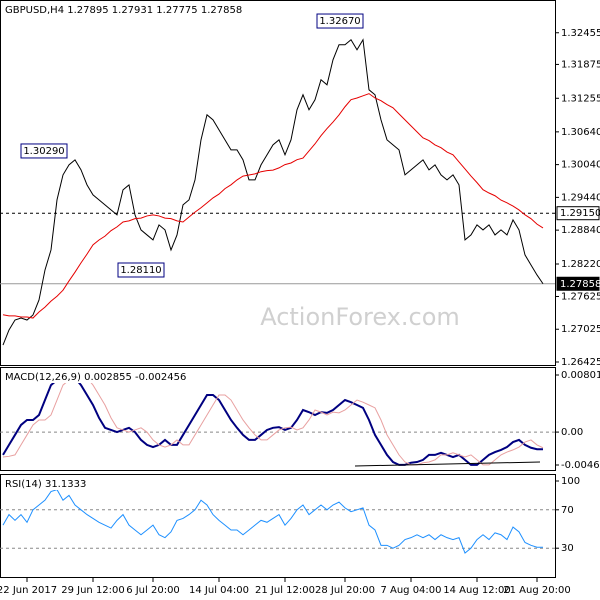  I want to click on x-tick-label: 14 Aug 12:00, so click(476, 590).